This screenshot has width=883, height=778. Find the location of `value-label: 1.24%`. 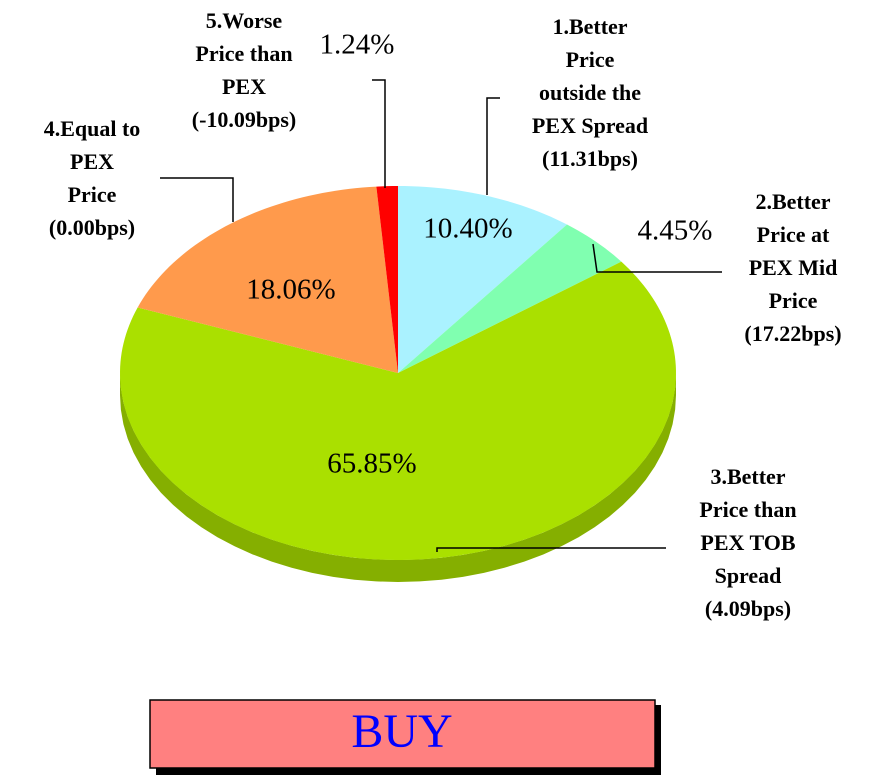

value-label: 1.24% is located at coordinates (357, 45).